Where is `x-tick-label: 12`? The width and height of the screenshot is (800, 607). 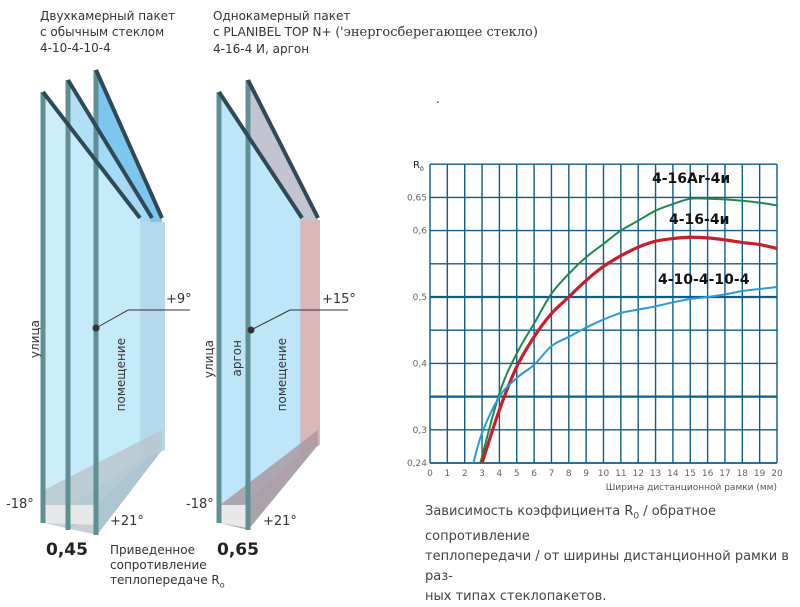 x-tick-label: 12 is located at coordinates (637, 474).